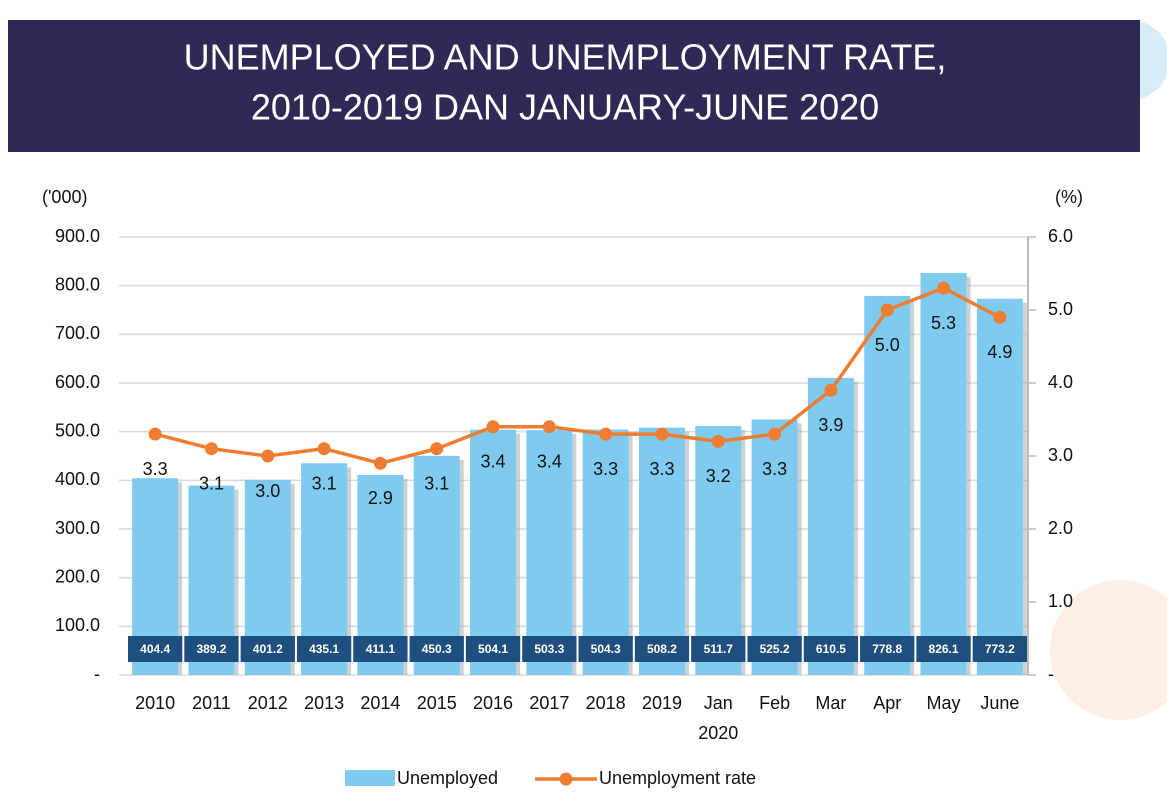 Image resolution: width=1167 pixels, height=796 pixels. I want to click on line-value-label: 3.9, so click(830, 425).